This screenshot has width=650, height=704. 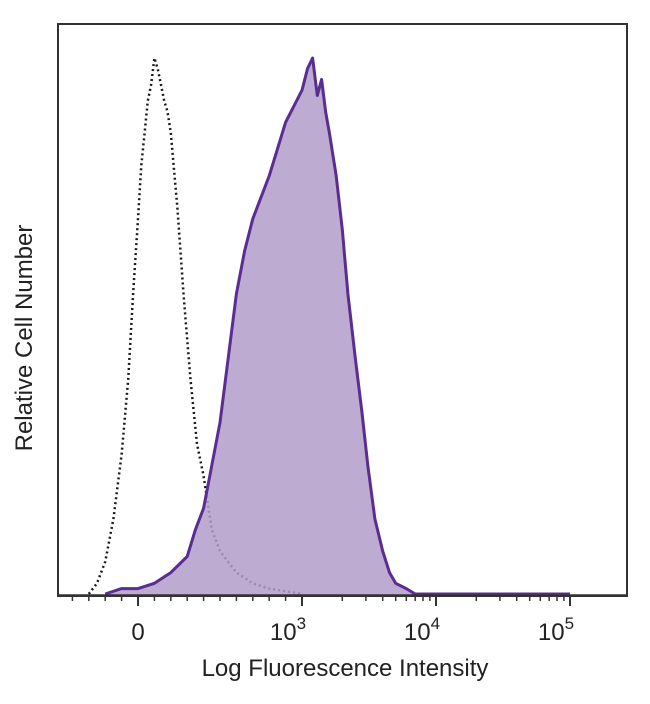 I want to click on y-axis-title: Relative Cell Number, so click(x=24, y=338).